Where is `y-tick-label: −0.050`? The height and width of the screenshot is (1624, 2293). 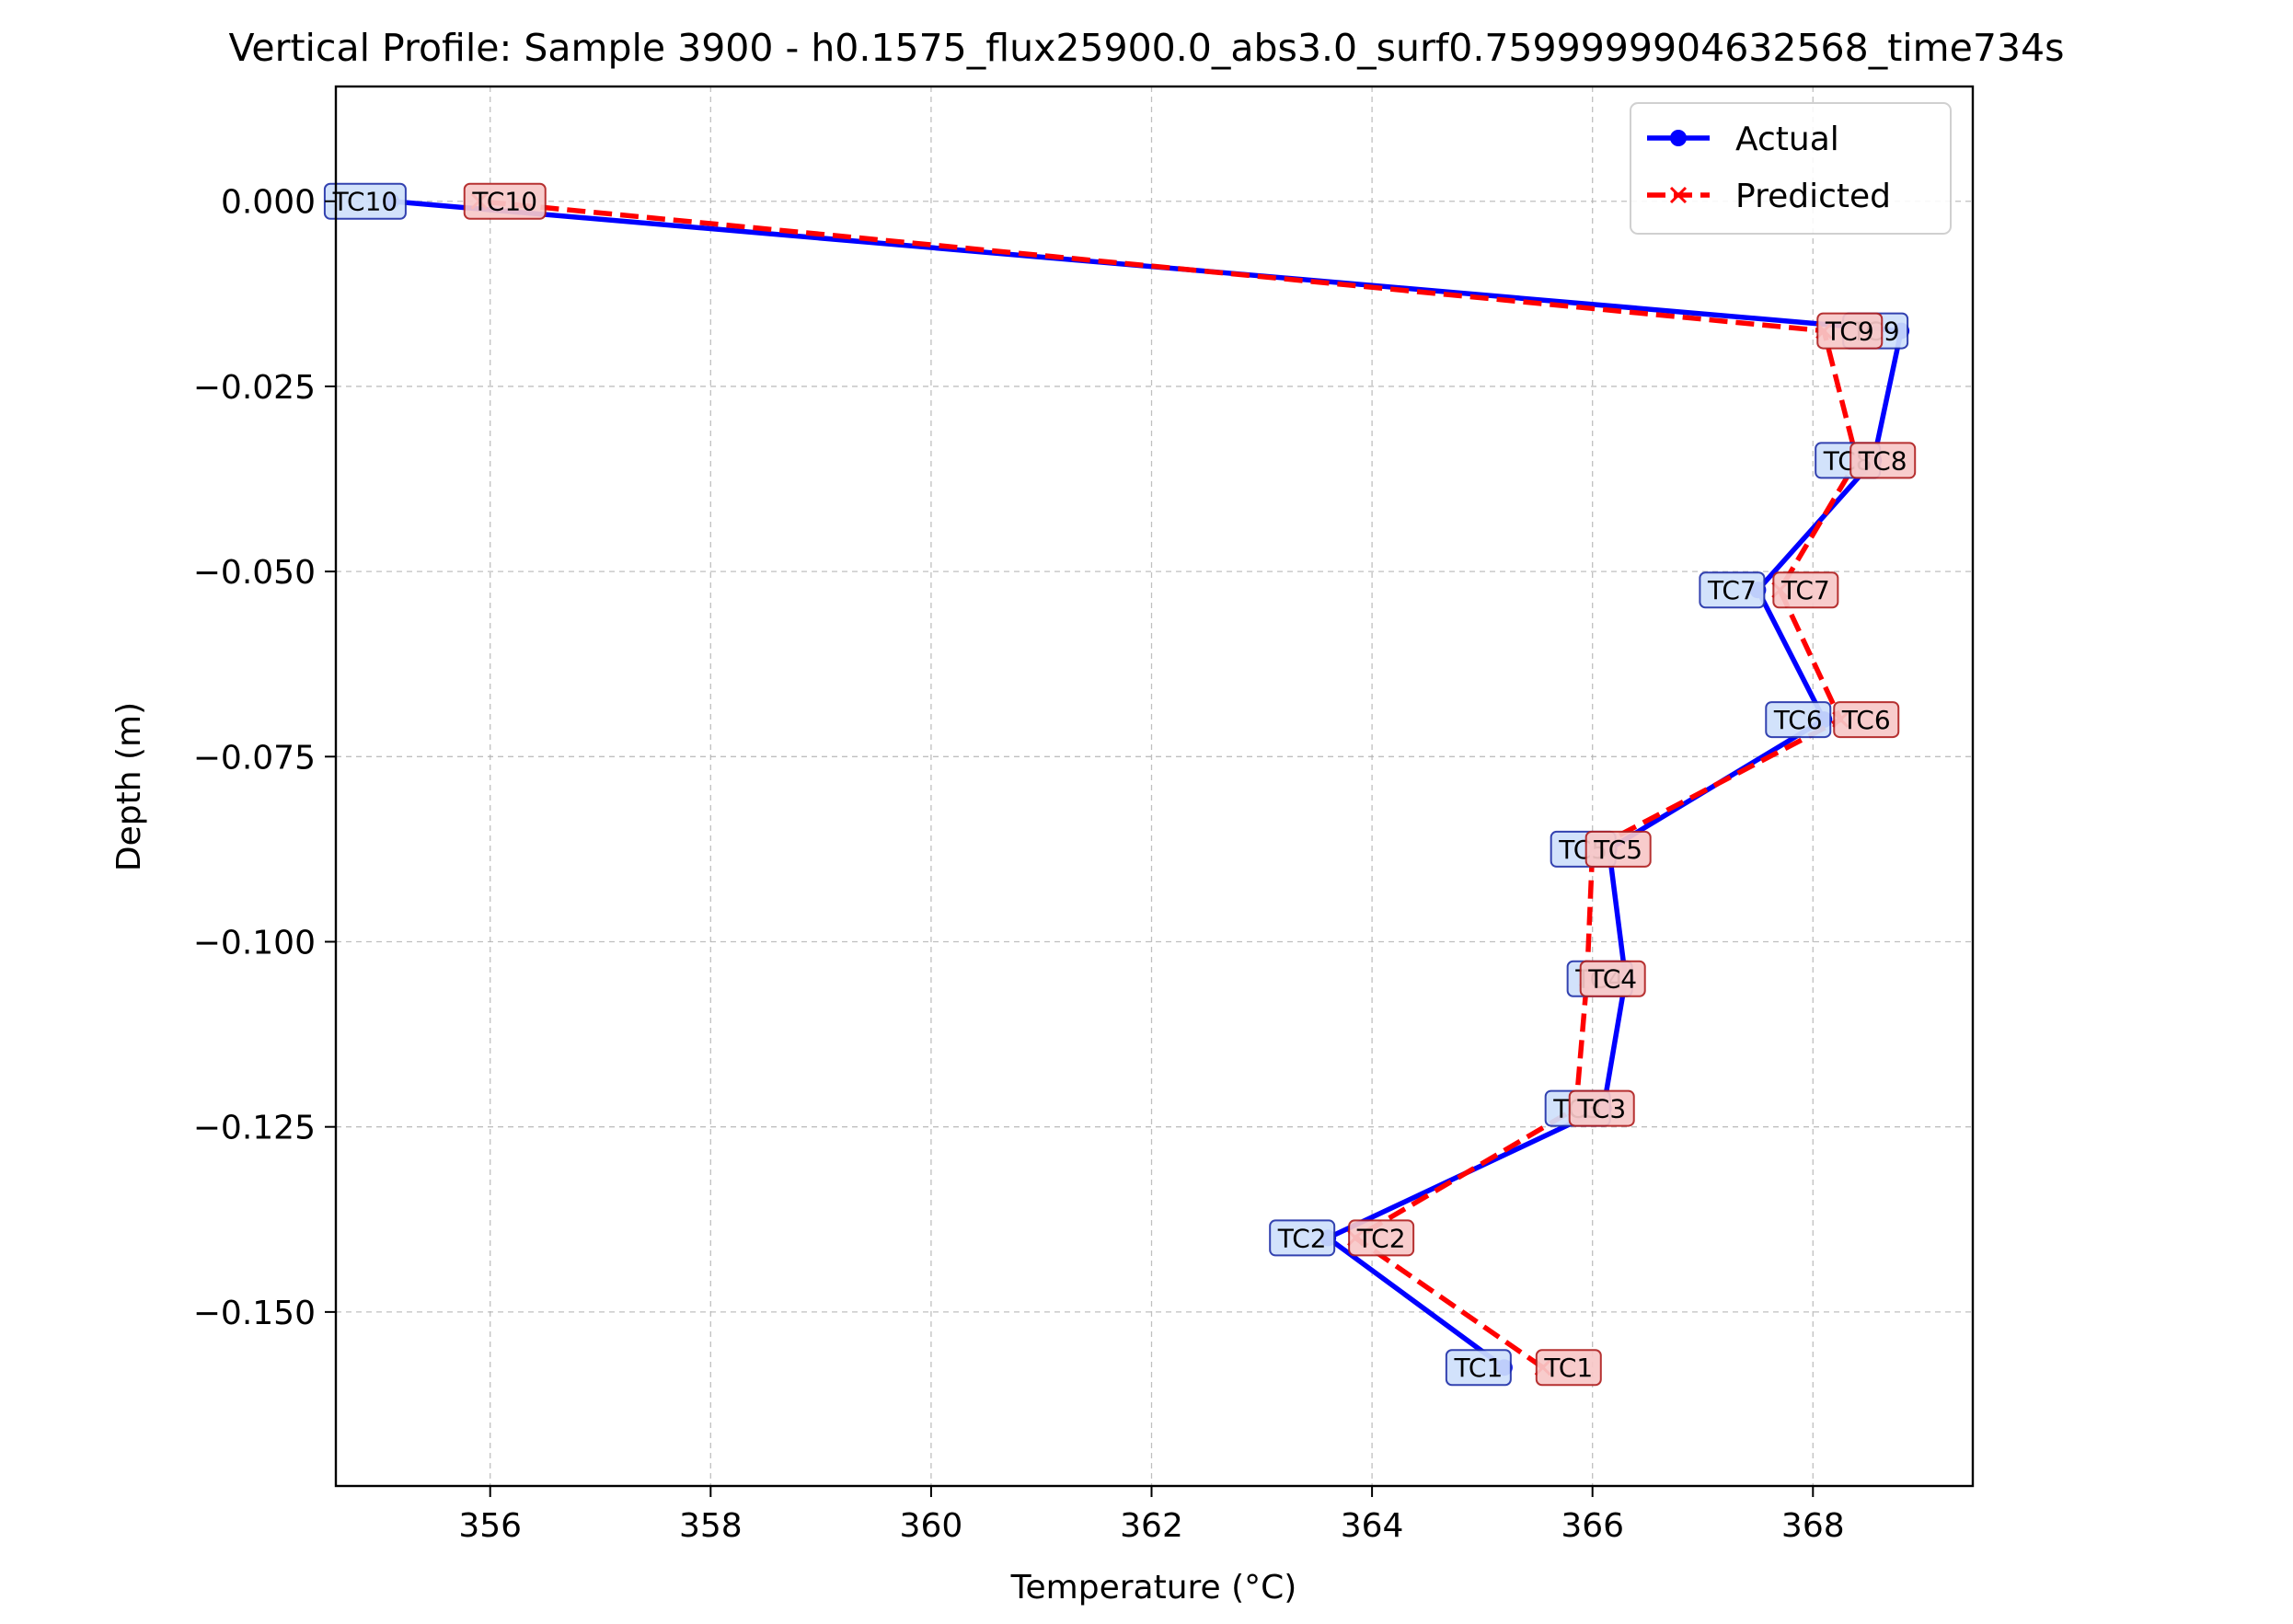
y-tick-label: −0.050 is located at coordinates (254, 573).